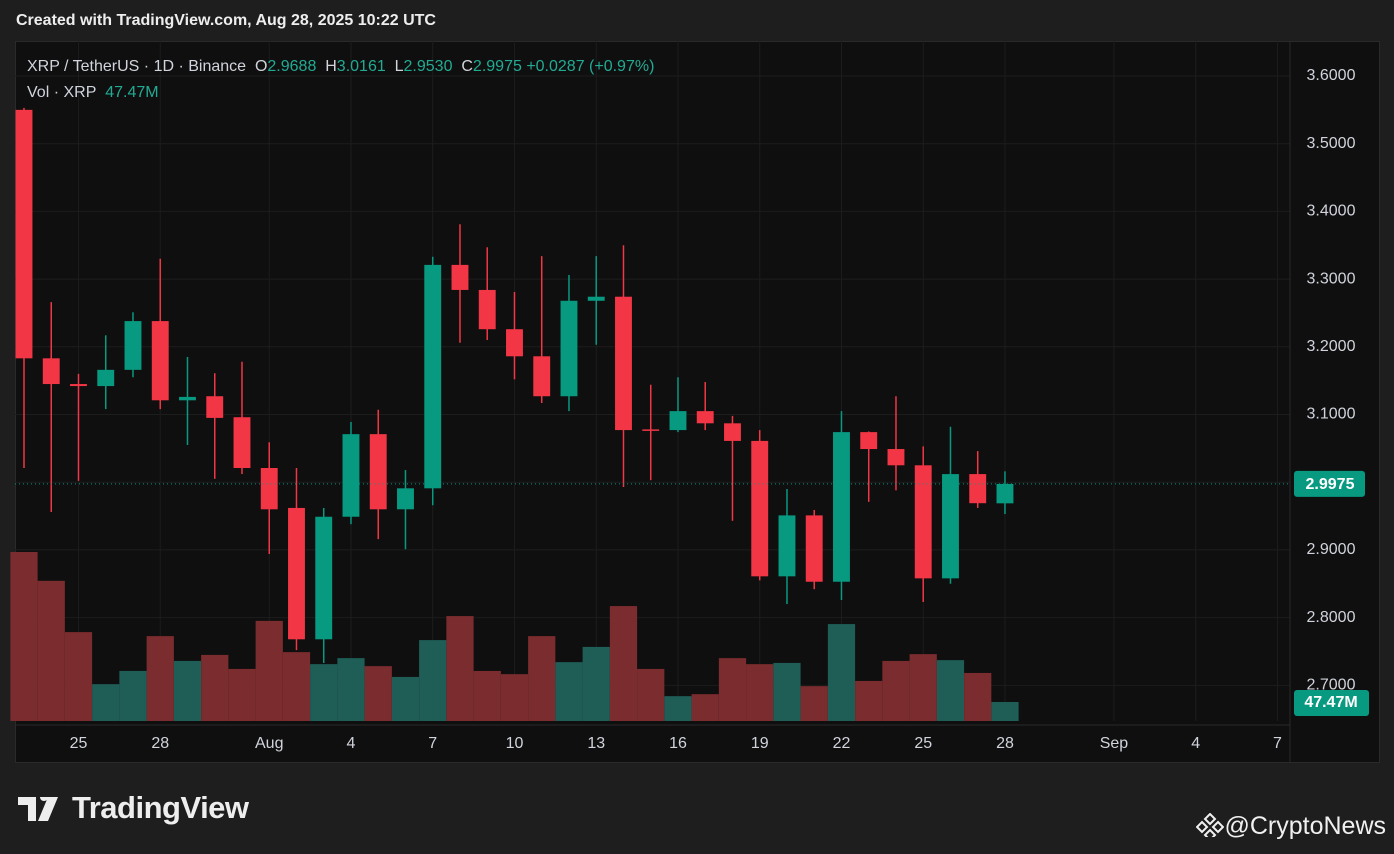 The width and height of the screenshot is (1394, 854). I want to click on x-tick-label: 10, so click(515, 743).